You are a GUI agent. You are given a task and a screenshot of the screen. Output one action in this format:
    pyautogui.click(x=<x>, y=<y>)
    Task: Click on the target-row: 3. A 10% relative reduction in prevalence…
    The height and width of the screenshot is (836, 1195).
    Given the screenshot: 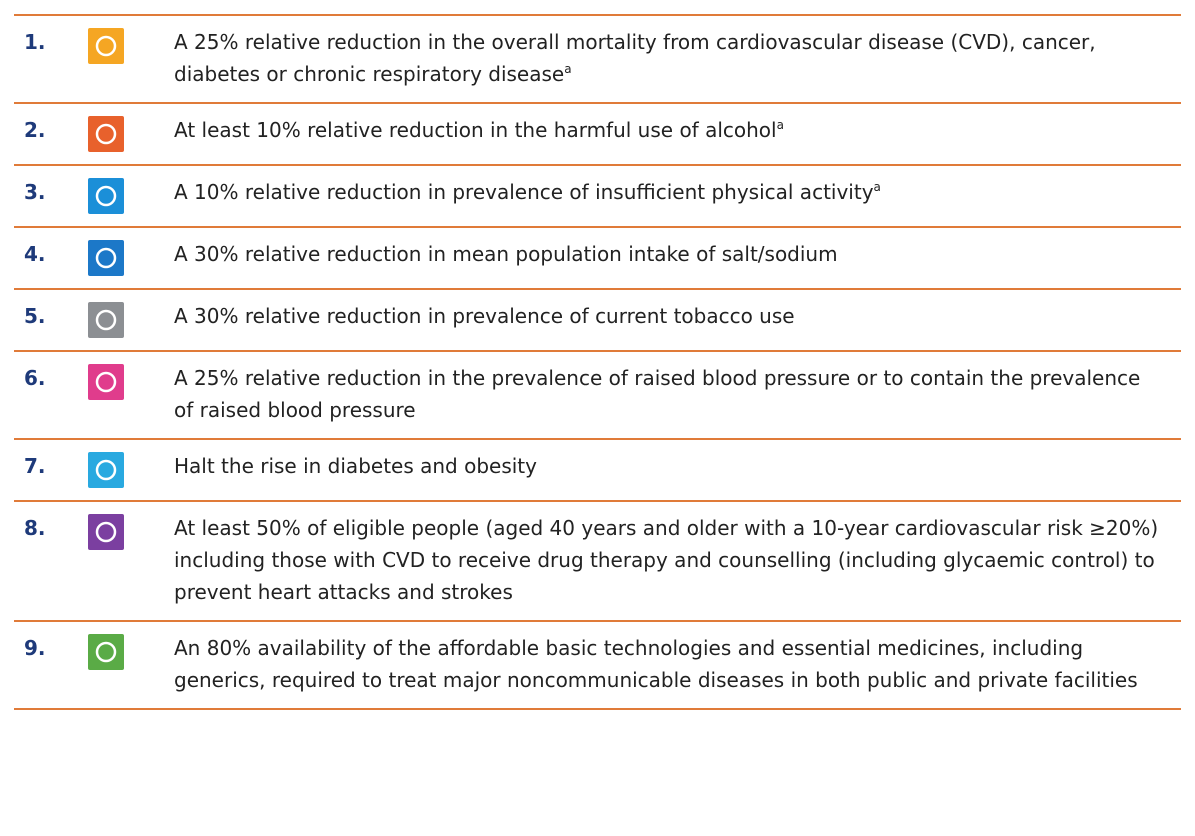 What is the action you would take?
    pyautogui.click(x=597, y=197)
    